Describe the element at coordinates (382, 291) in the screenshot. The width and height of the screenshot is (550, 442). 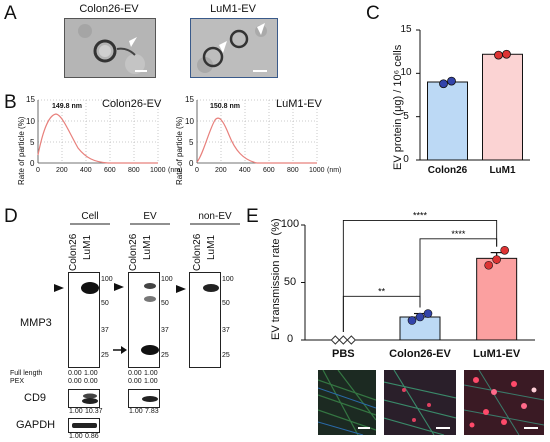
I see `chart-e-significance-label: **` at that location.